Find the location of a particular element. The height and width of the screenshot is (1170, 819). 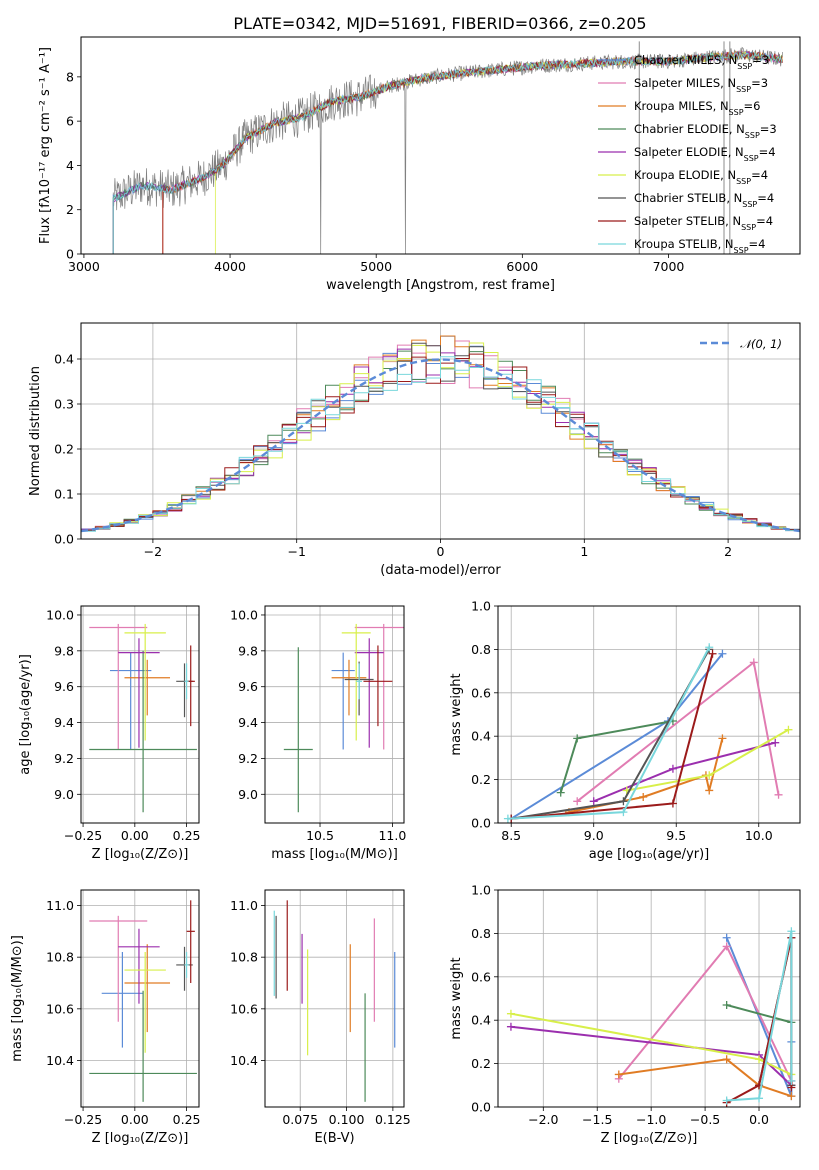

x-tick-label: −0.5 is located at coordinates (705, 1119).